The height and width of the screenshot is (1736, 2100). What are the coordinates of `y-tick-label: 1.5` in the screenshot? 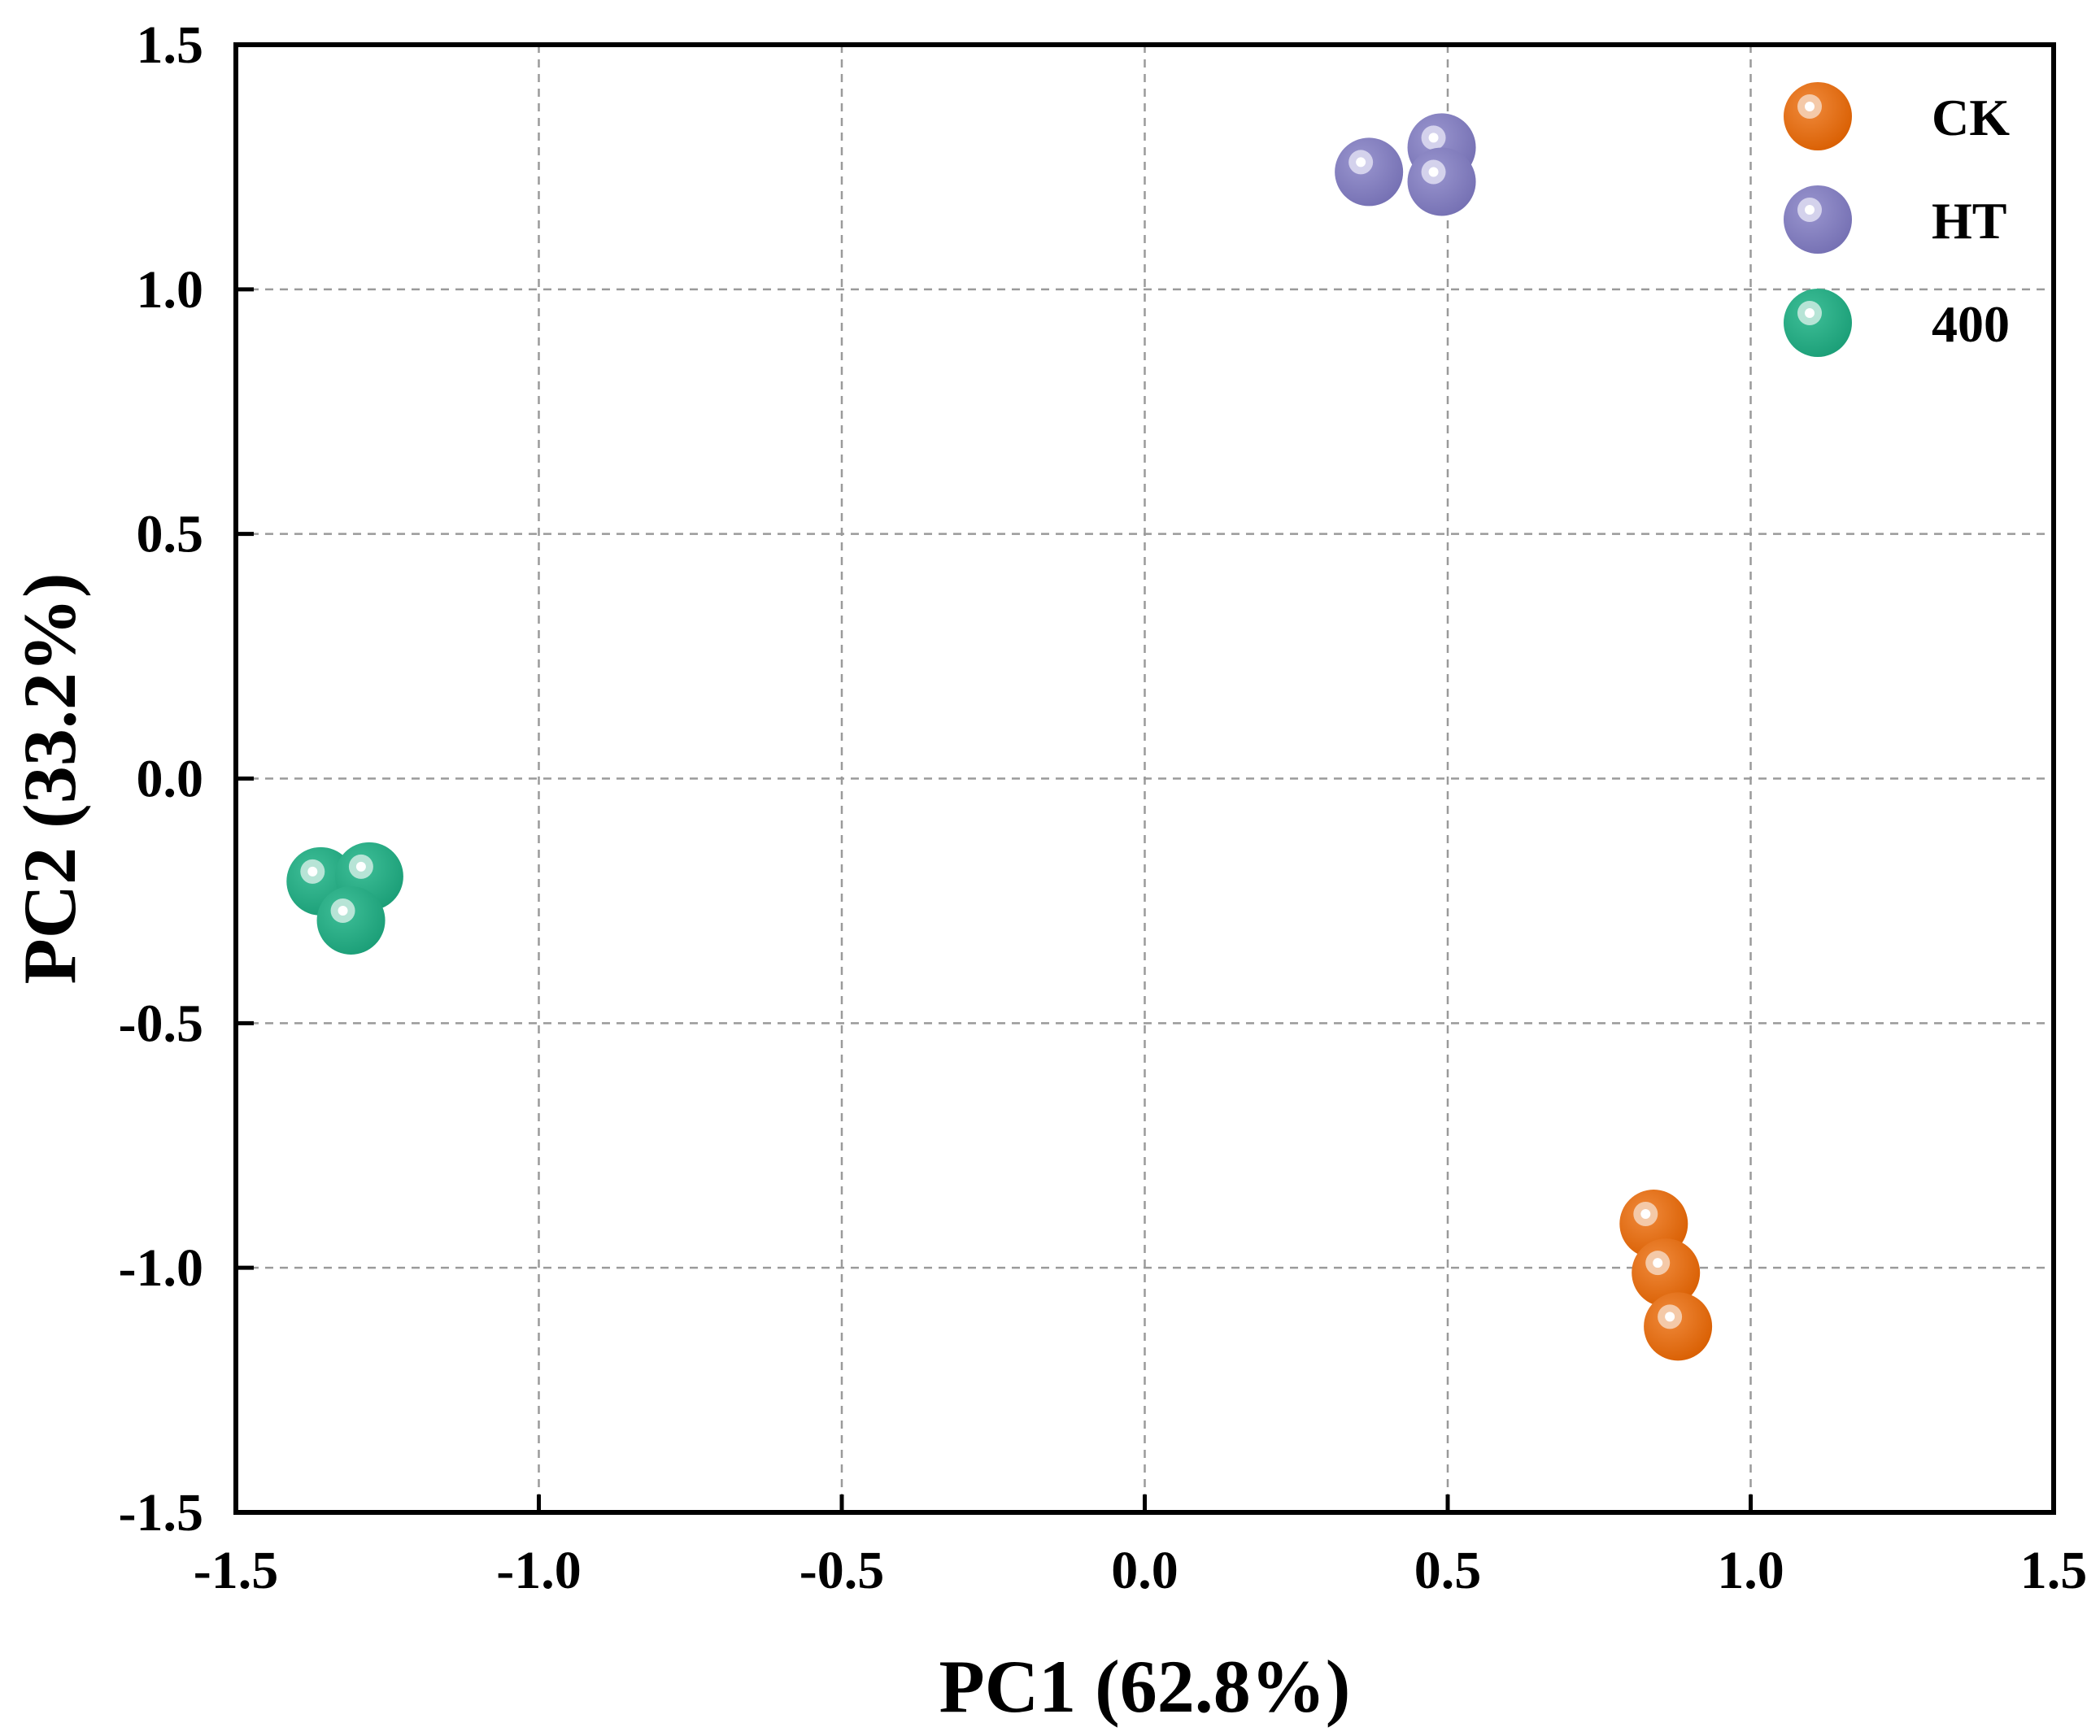 It's located at (170, 45).